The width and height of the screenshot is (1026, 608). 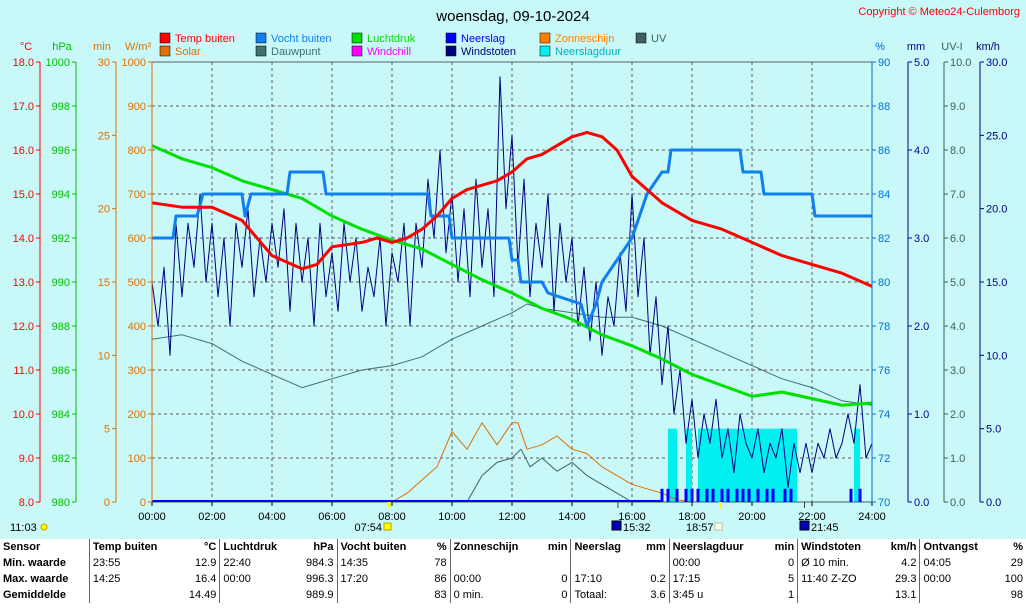 I want to click on left-axis-unit: min, so click(x=102, y=47).